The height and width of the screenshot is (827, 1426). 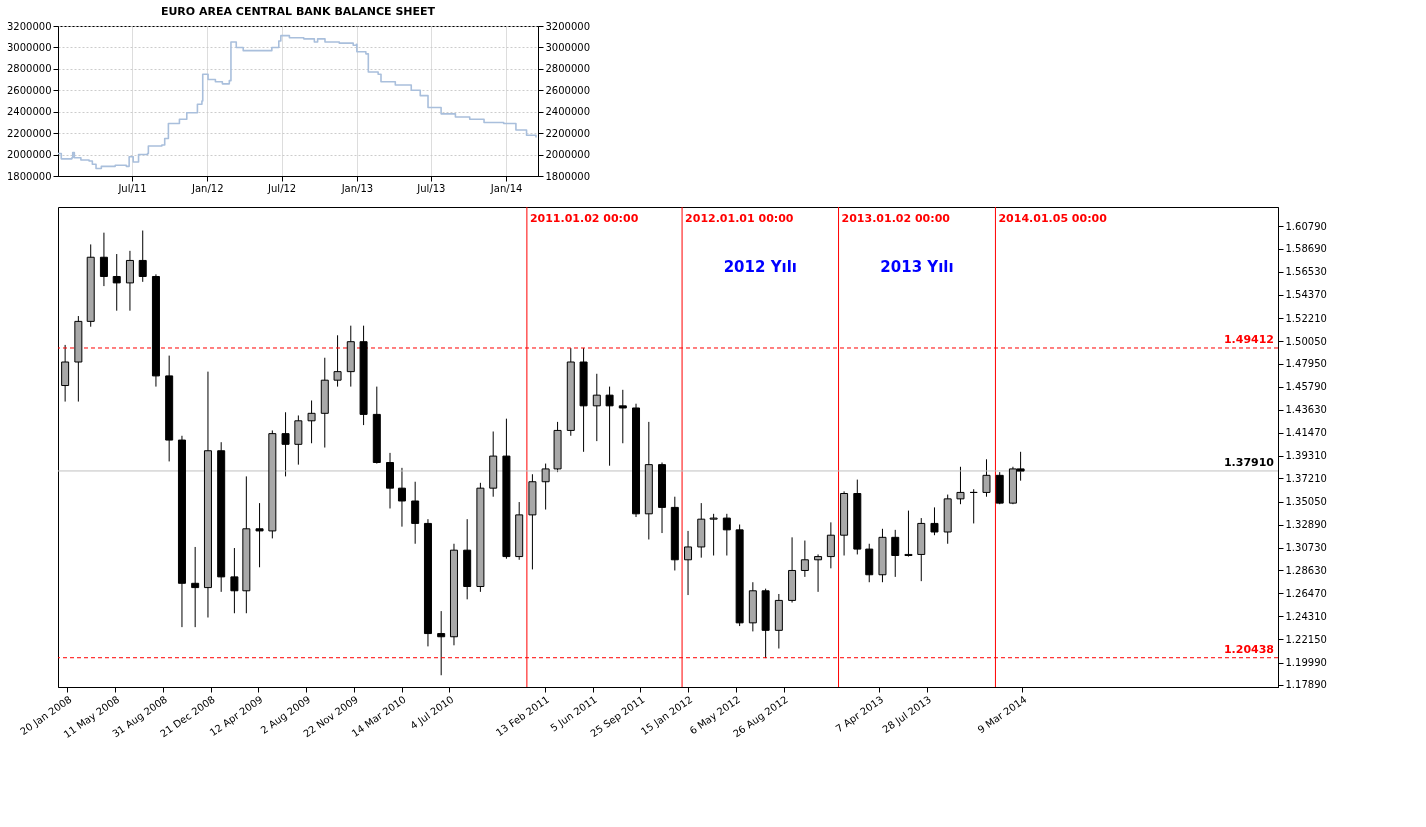 What do you see at coordinates (1306, 525) in the screenshot?
I see `y-tick-label: 1.32890` at bounding box center [1306, 525].